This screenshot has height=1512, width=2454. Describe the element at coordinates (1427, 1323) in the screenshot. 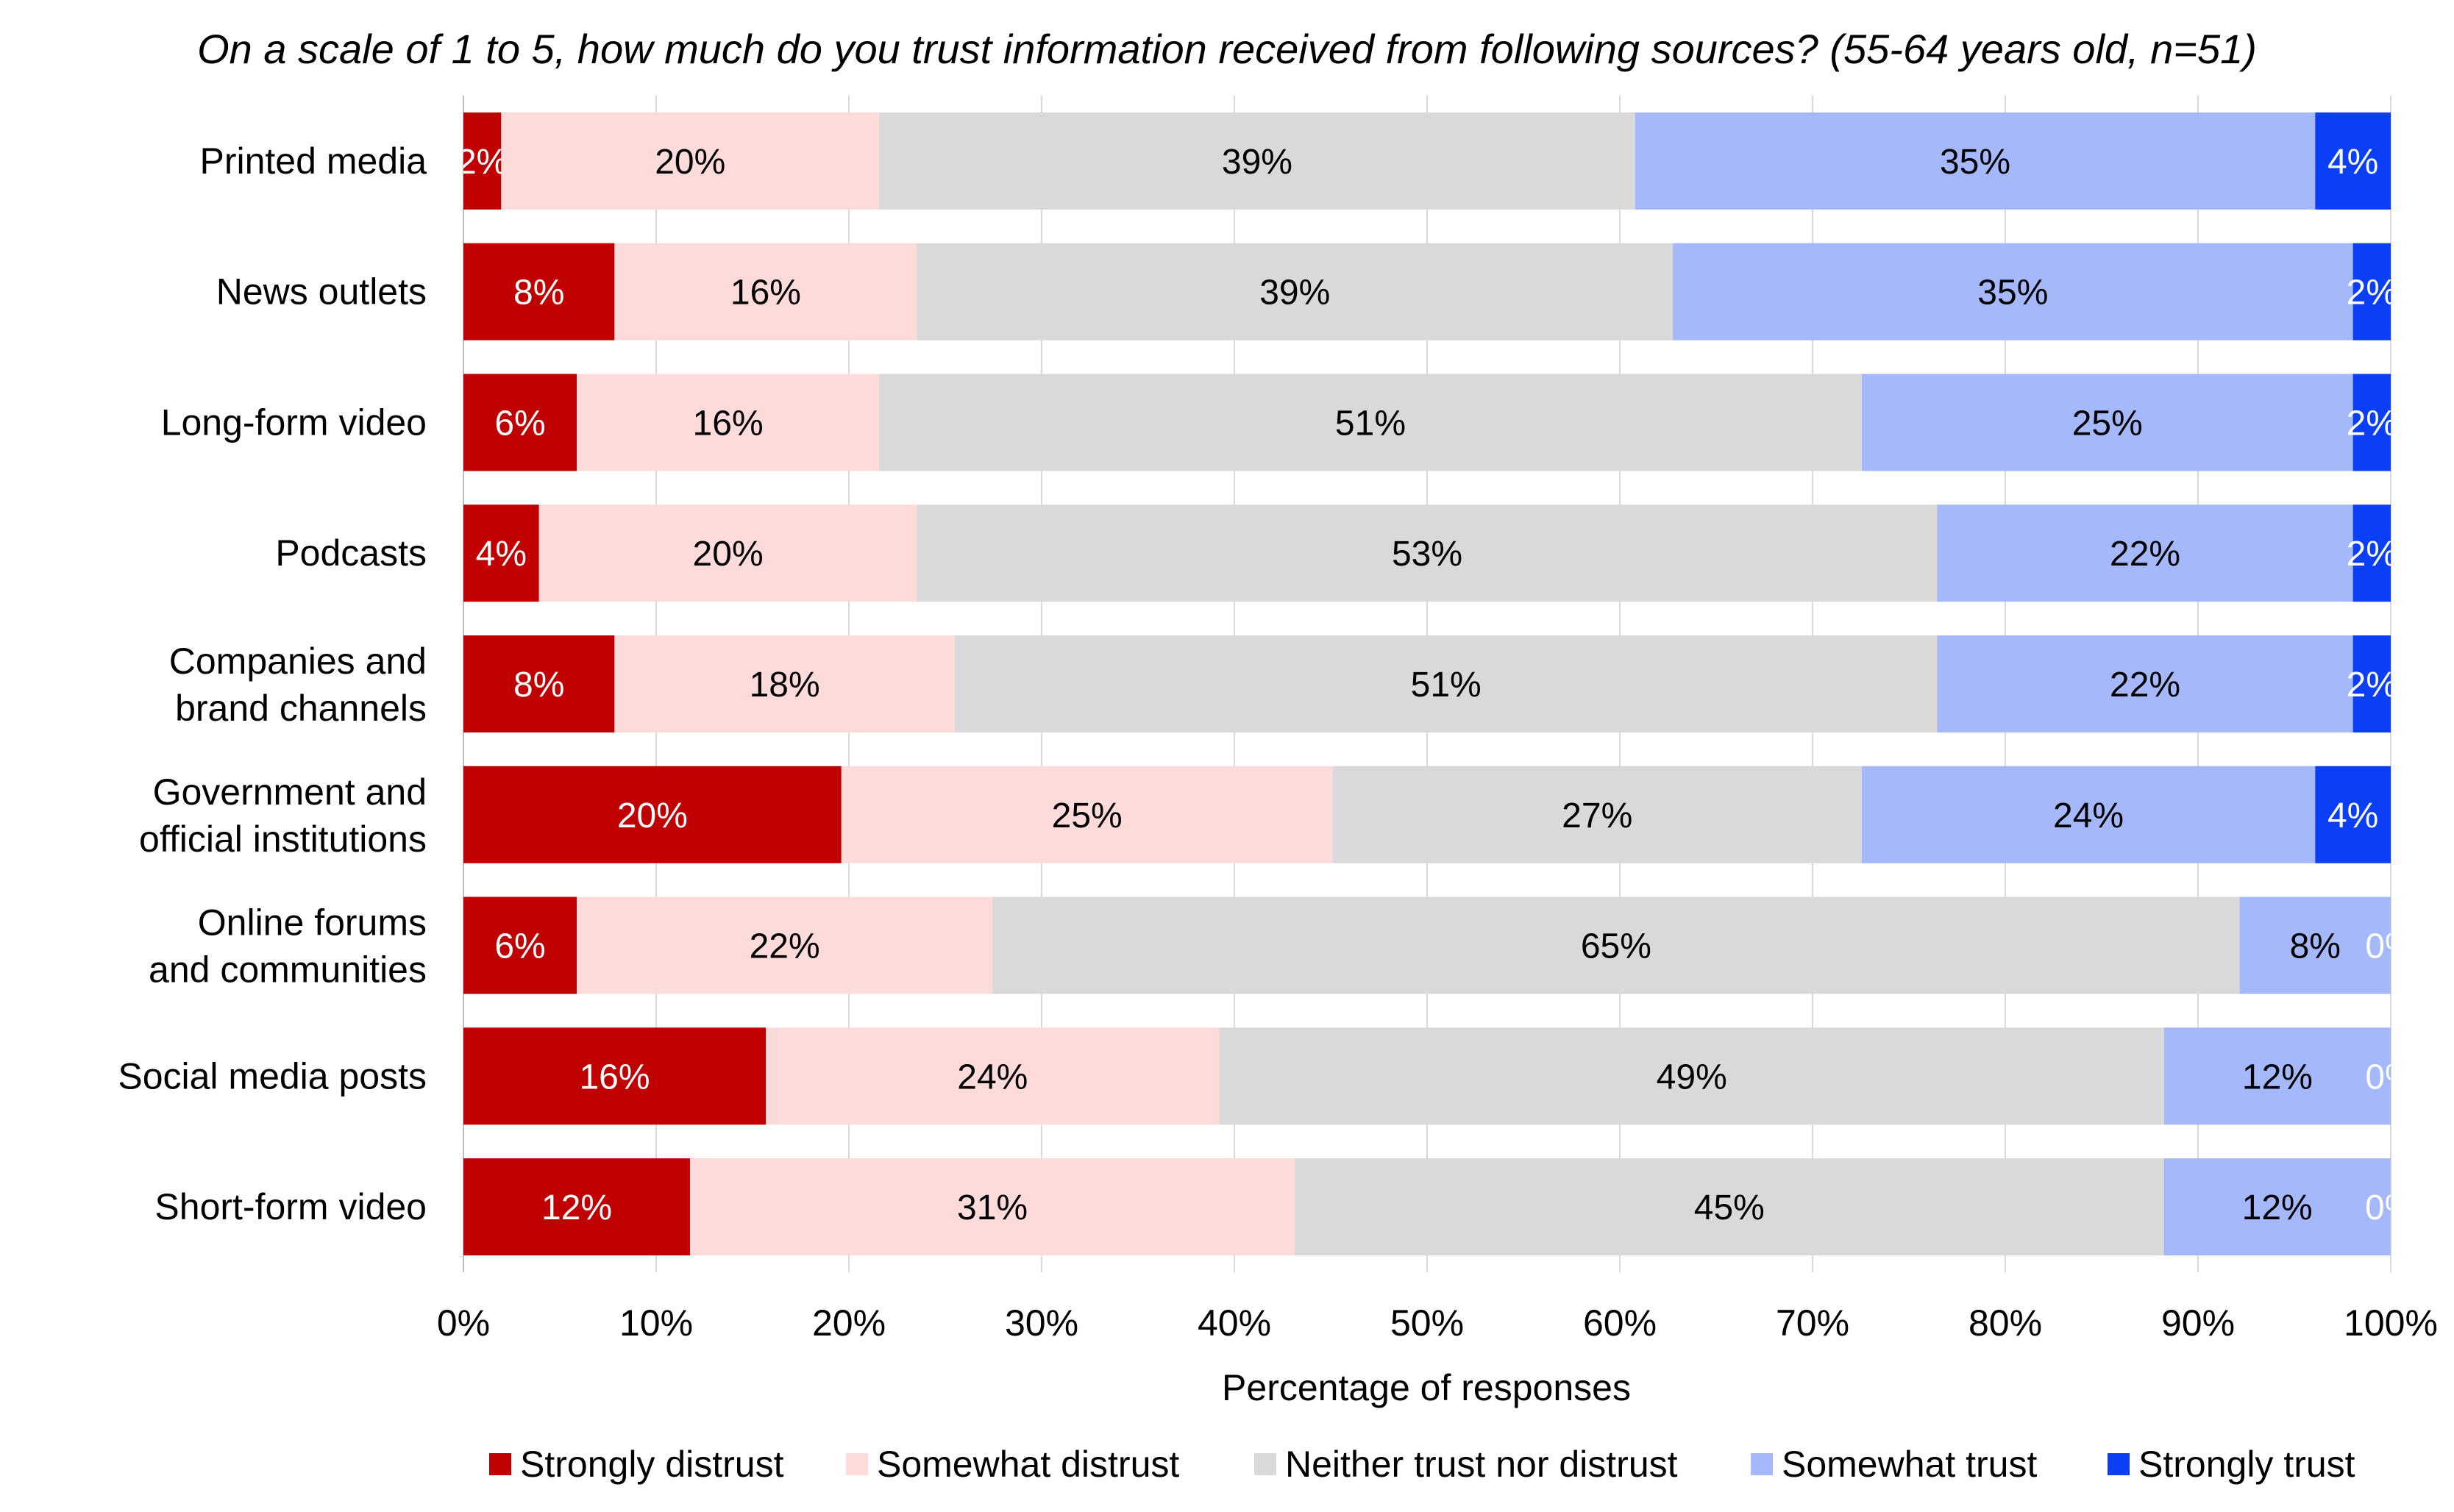

I see `x-tick-label: 50%` at that location.